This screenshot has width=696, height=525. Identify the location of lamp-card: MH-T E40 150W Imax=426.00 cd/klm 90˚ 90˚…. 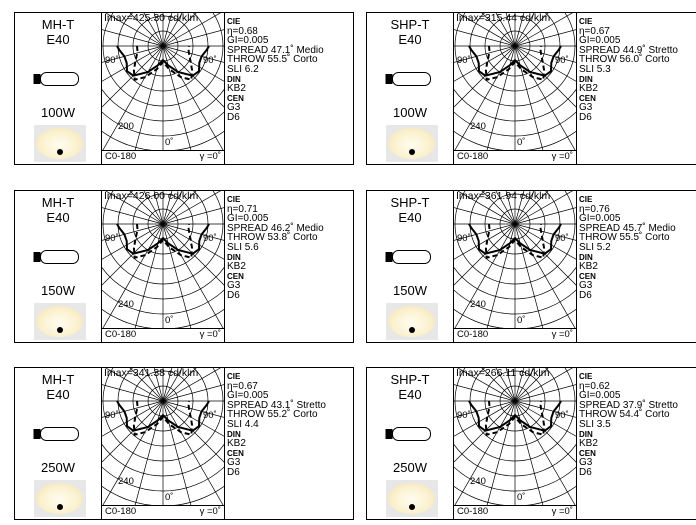
(184, 266).